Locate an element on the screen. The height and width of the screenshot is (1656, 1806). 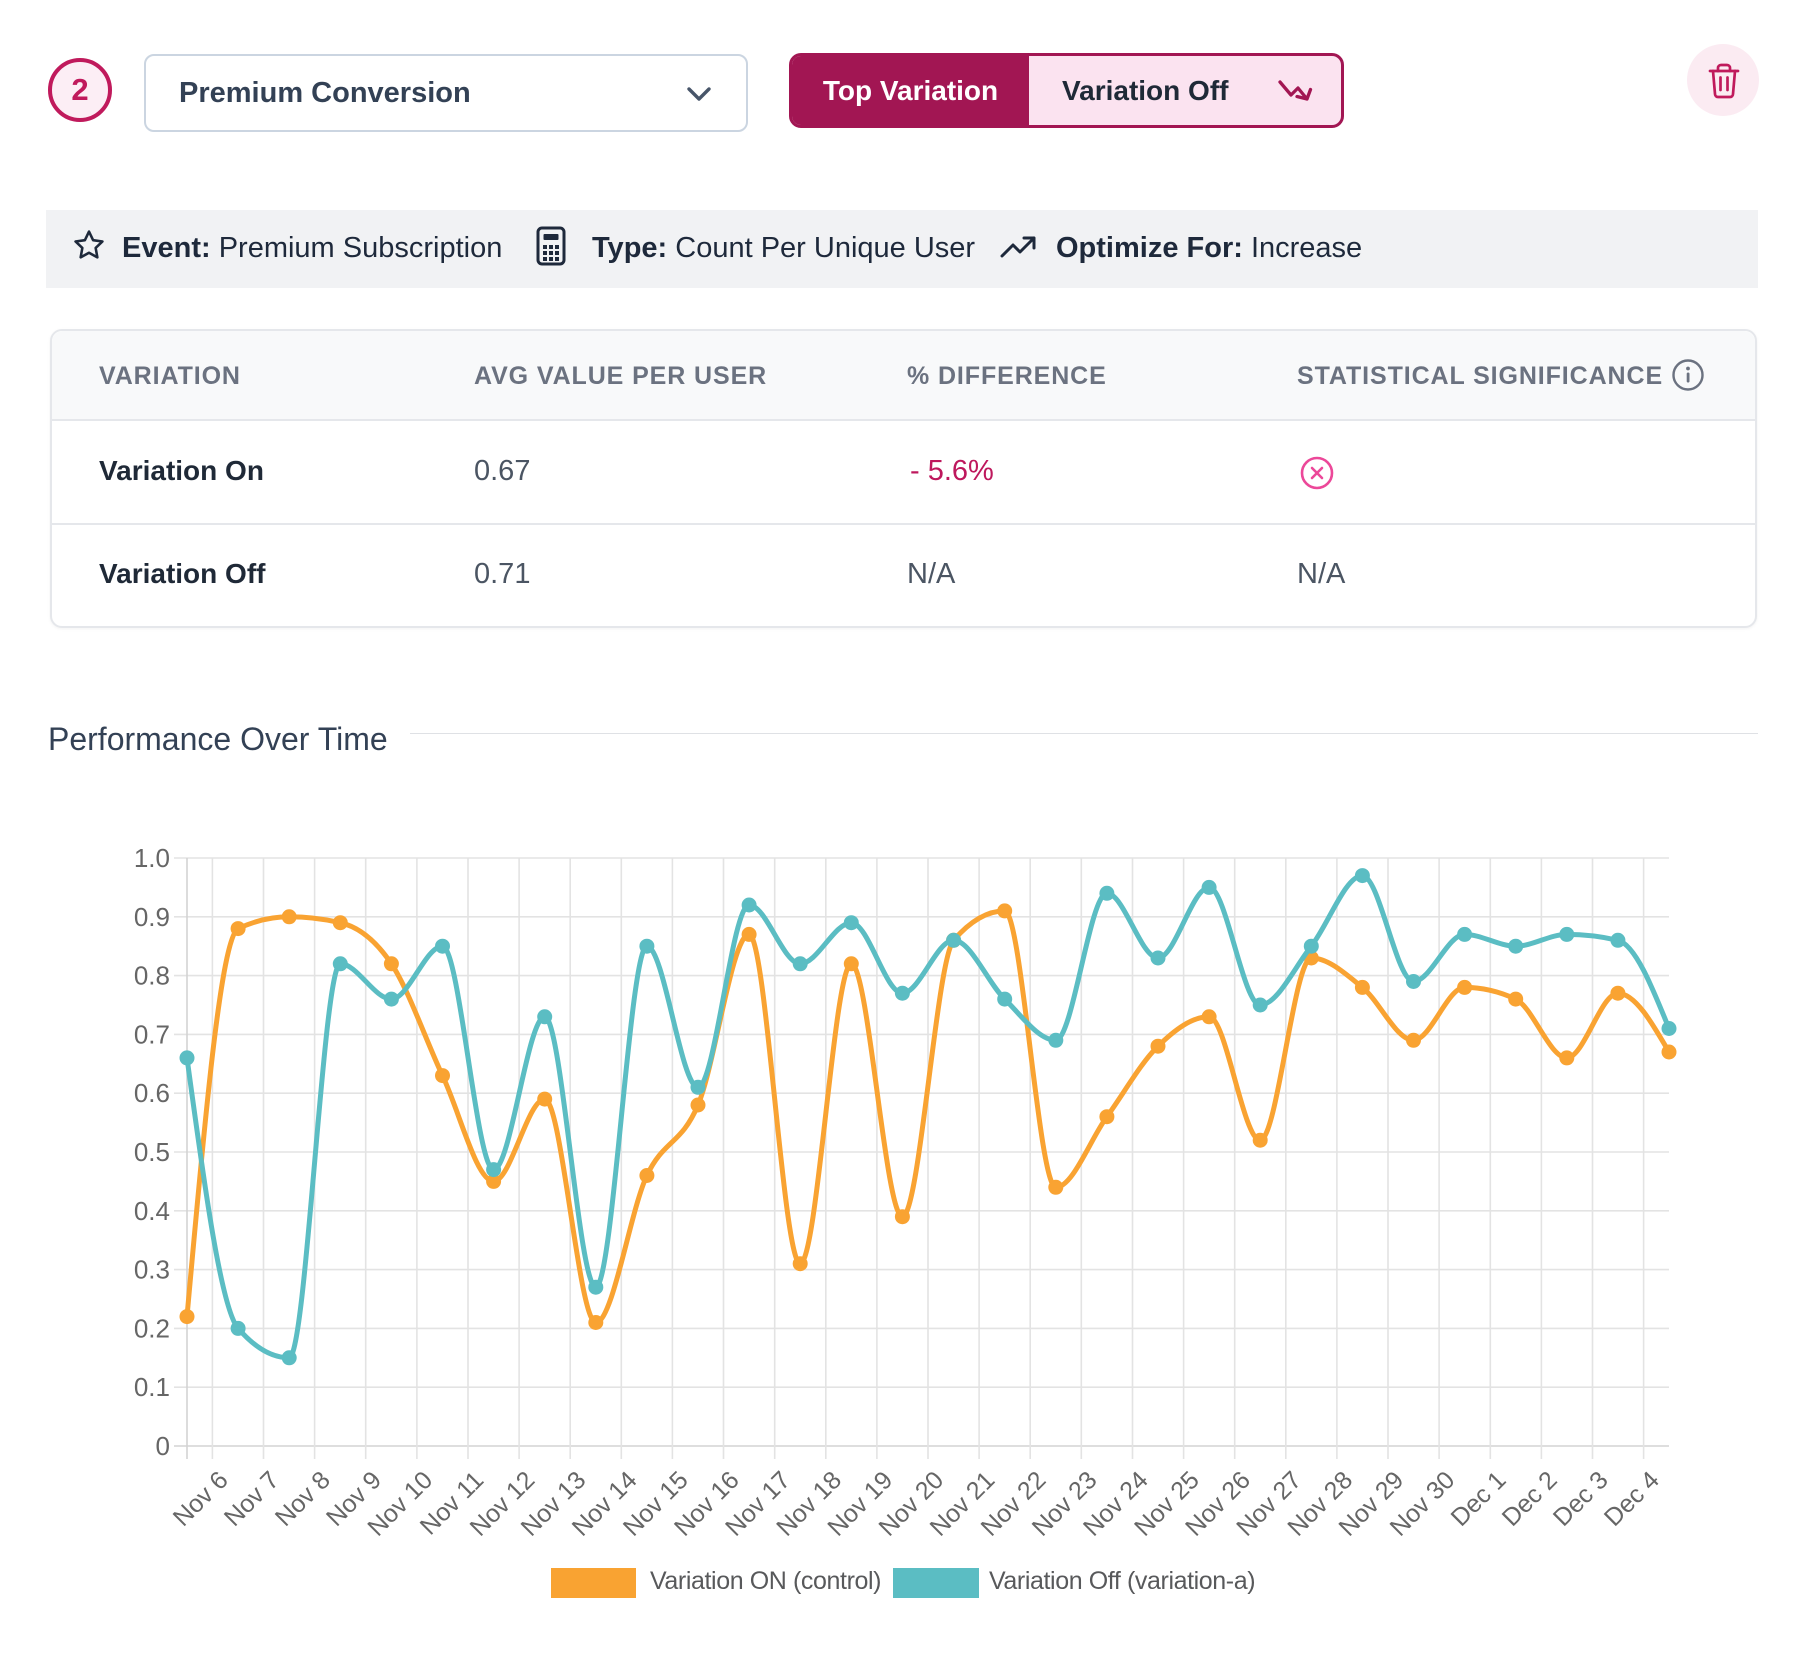
svg-text: Dec 4 is located at coordinates (1632, 1499).